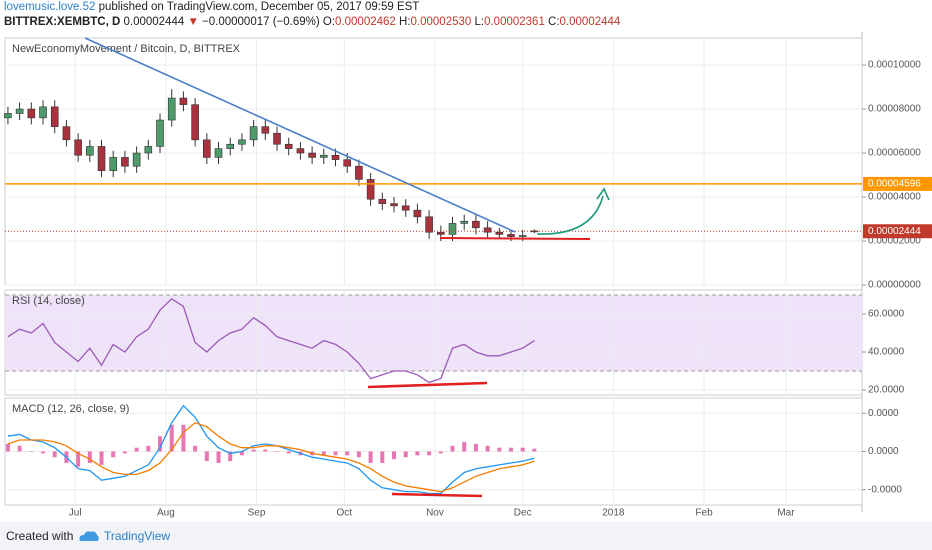 The image size is (932, 550). Describe the element at coordinates (435, 513) in the screenshot. I see `x-tick-label: Nov` at that location.